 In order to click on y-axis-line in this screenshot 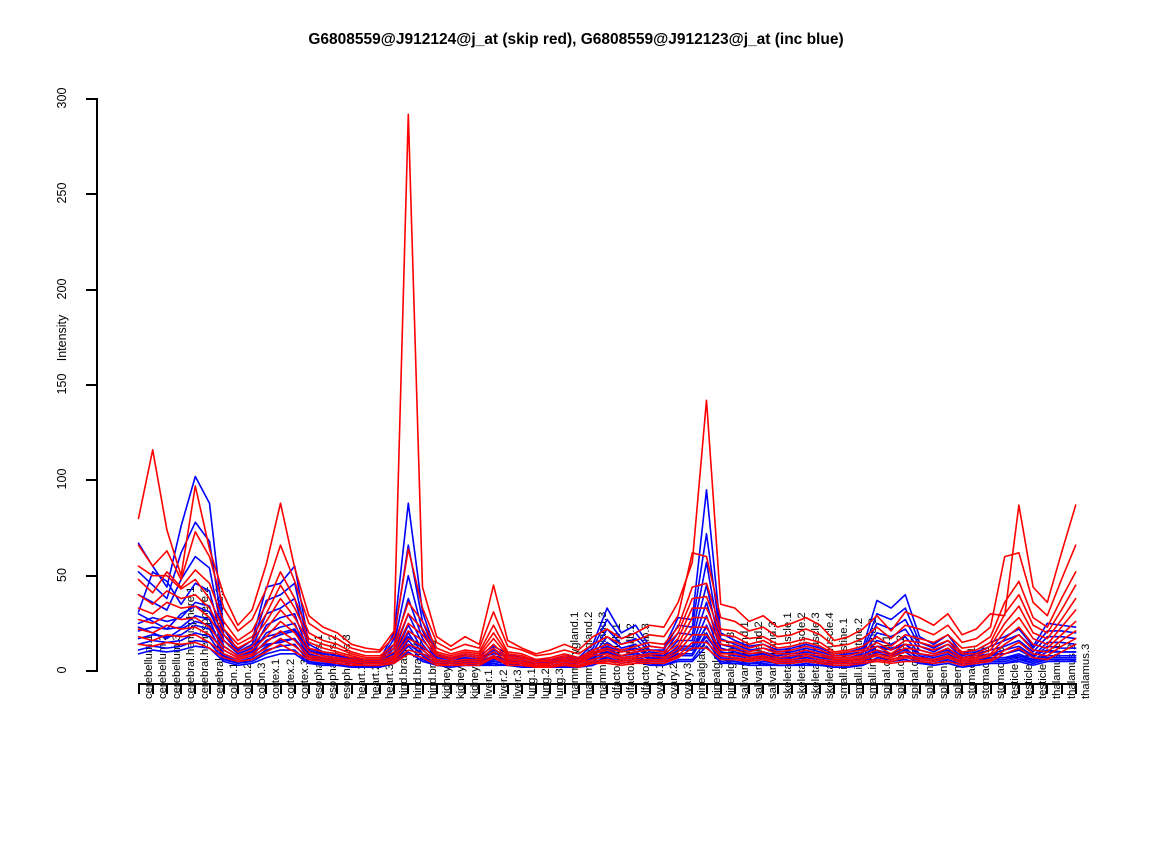, I will do `click(97, 385)`.